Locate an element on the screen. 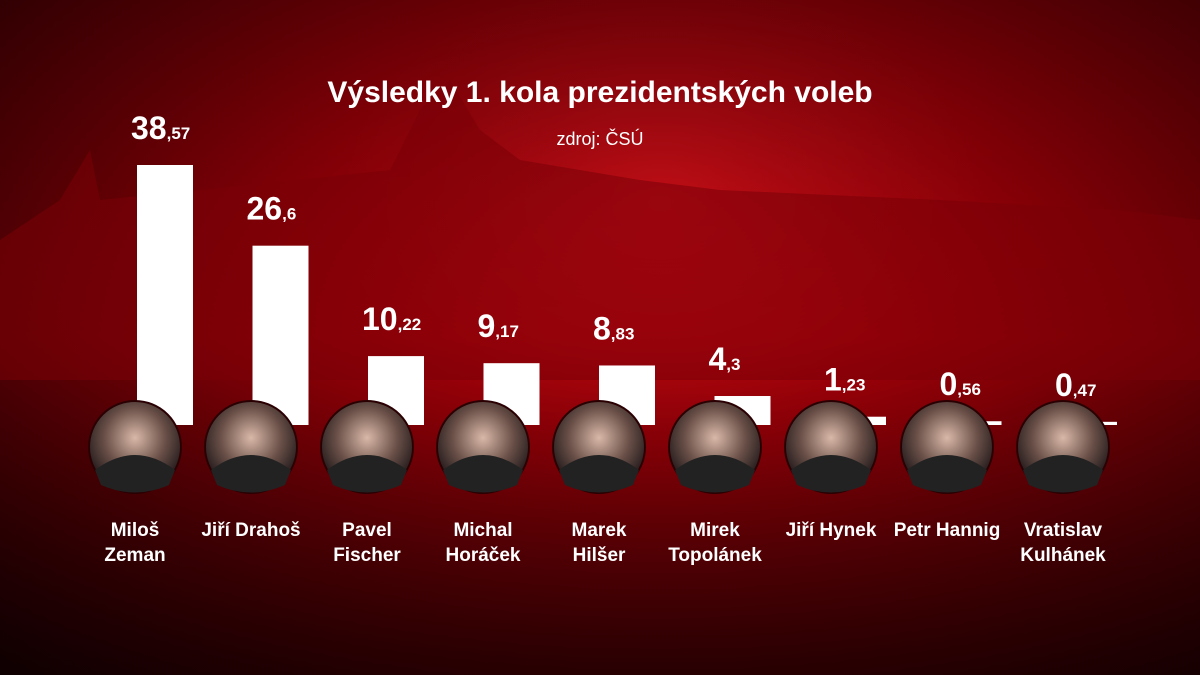 This screenshot has width=1200, height=675. candidate-name: Mirek Topolánek is located at coordinates (715, 543).